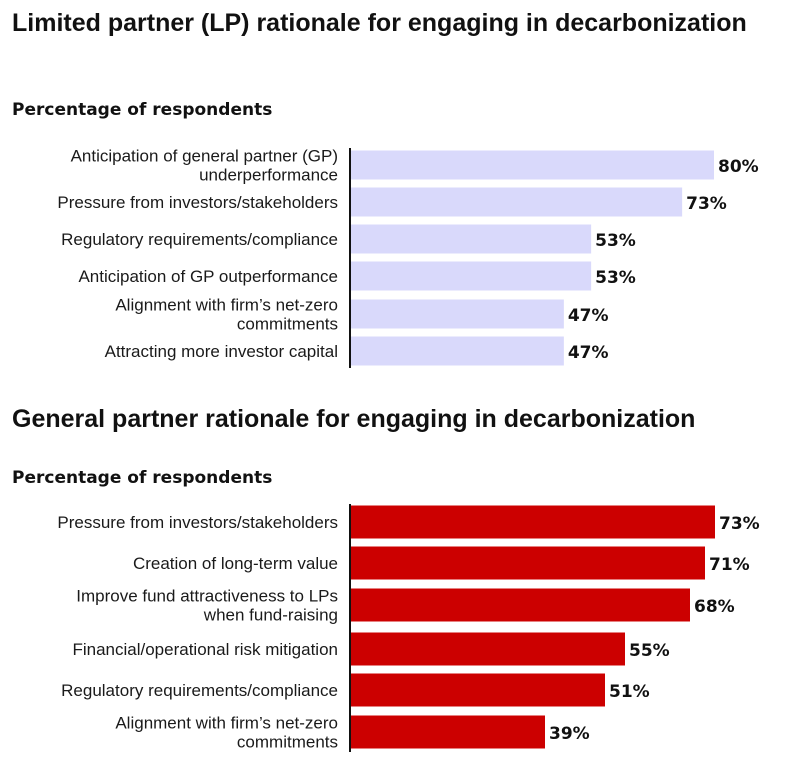  Describe the element at coordinates (197, 522) in the screenshot. I see `category-label-2-1: Pressure from investors/stakeholders` at that location.